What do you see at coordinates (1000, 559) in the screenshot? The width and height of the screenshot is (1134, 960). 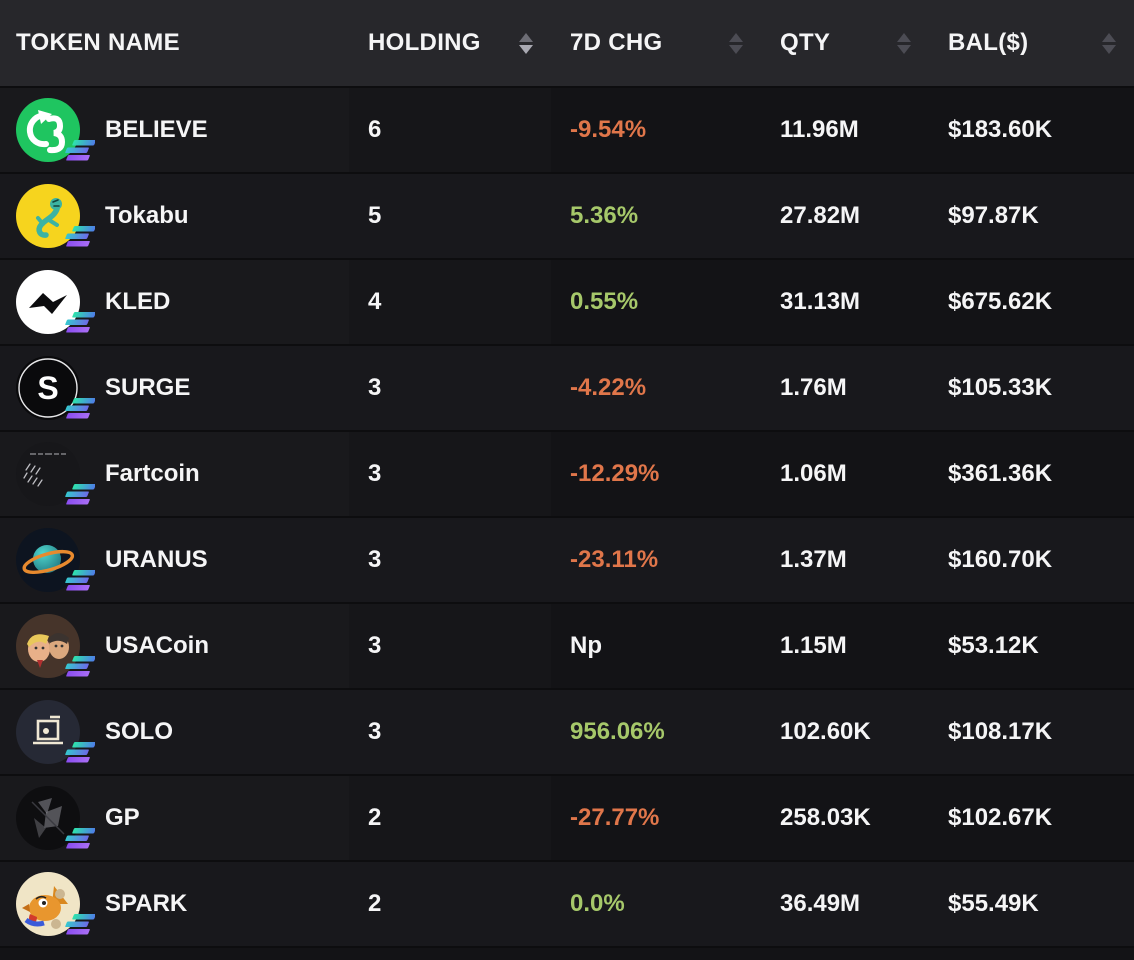 I see `balance-value: $160.70K` at bounding box center [1000, 559].